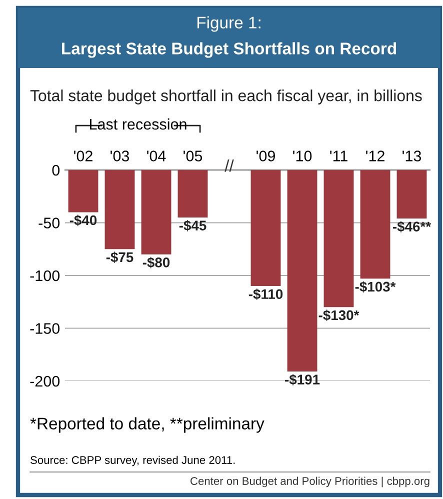 The image size is (443, 499). I want to click on x-tick-label: '04, so click(156, 156).